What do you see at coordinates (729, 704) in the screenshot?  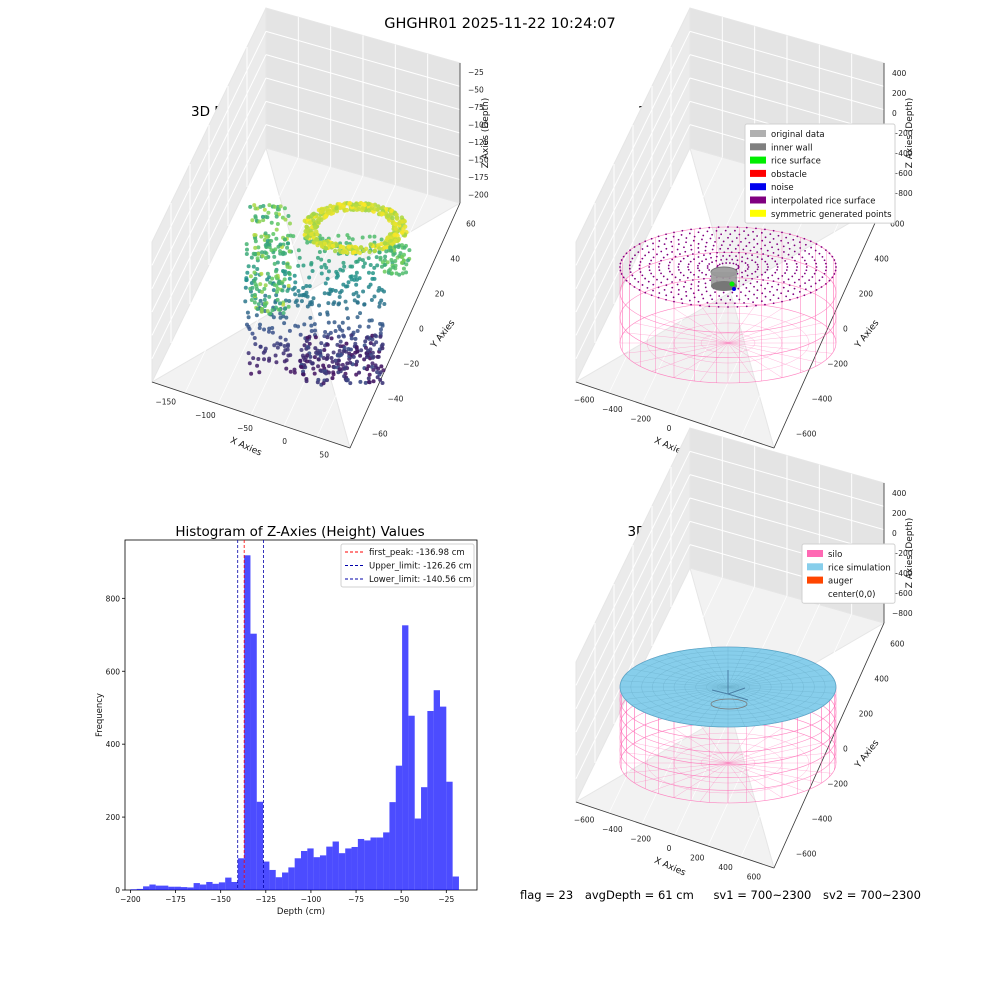 I see `auger-base` at bounding box center [729, 704].